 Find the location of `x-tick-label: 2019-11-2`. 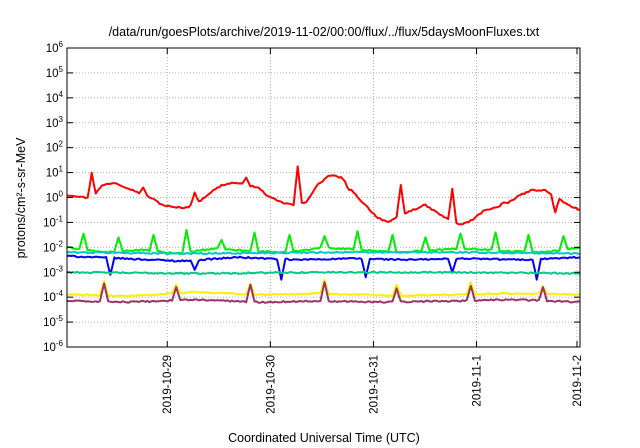

x-tick-label: 2019-11-2 is located at coordinates (578, 381).